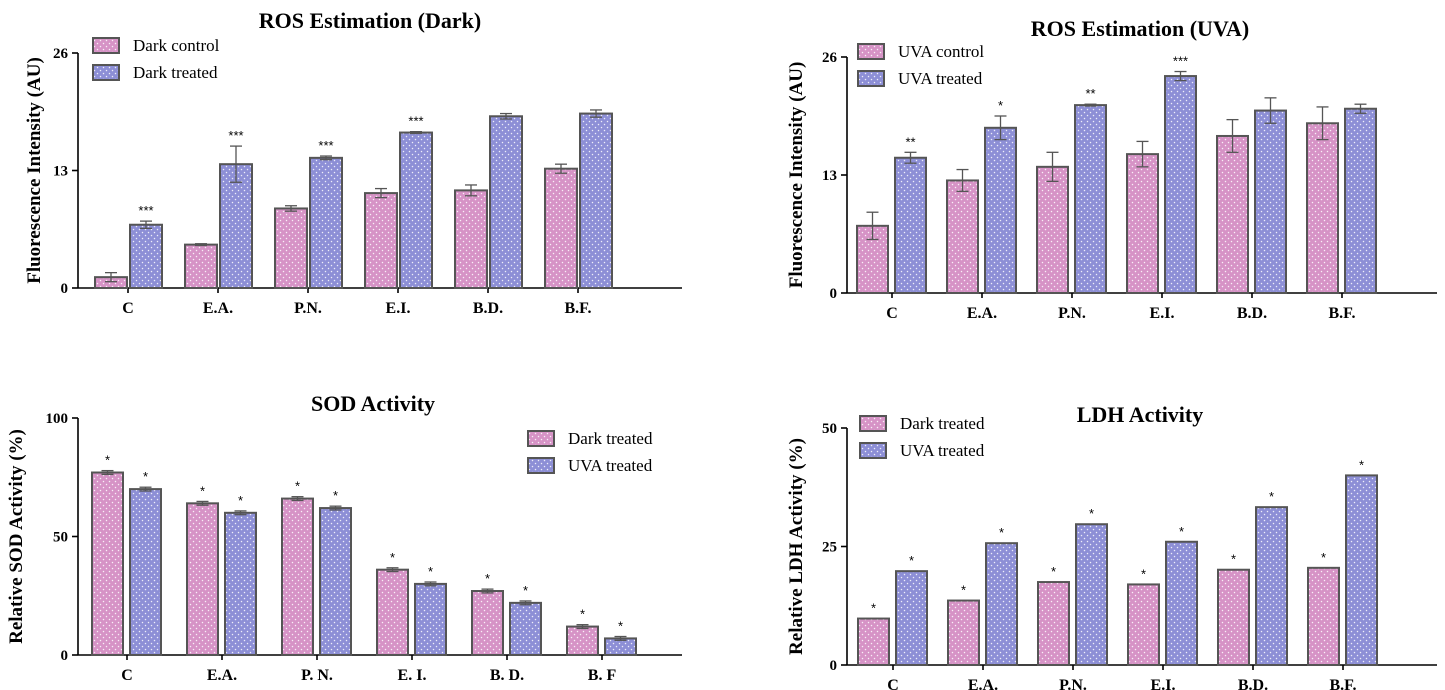 This screenshot has width=1445, height=690. I want to click on y-axis-label: Relative LDH Activity (%), so click(796, 546).